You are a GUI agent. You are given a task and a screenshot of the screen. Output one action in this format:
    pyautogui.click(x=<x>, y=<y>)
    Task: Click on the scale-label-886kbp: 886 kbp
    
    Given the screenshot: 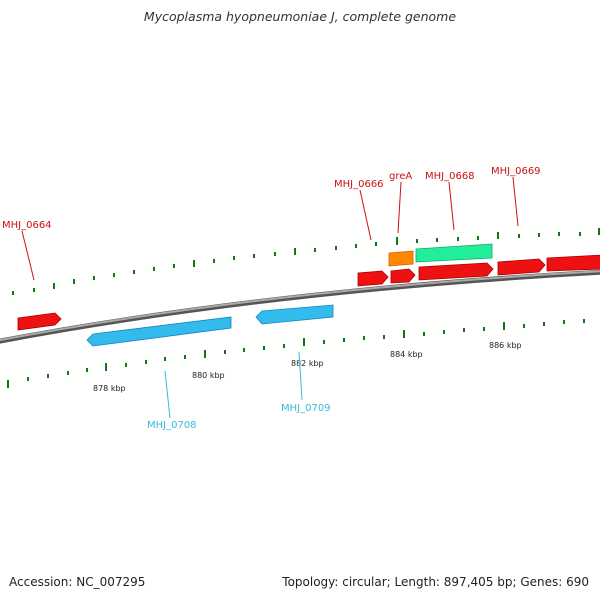 What is the action you would take?
    pyautogui.click(x=505, y=345)
    